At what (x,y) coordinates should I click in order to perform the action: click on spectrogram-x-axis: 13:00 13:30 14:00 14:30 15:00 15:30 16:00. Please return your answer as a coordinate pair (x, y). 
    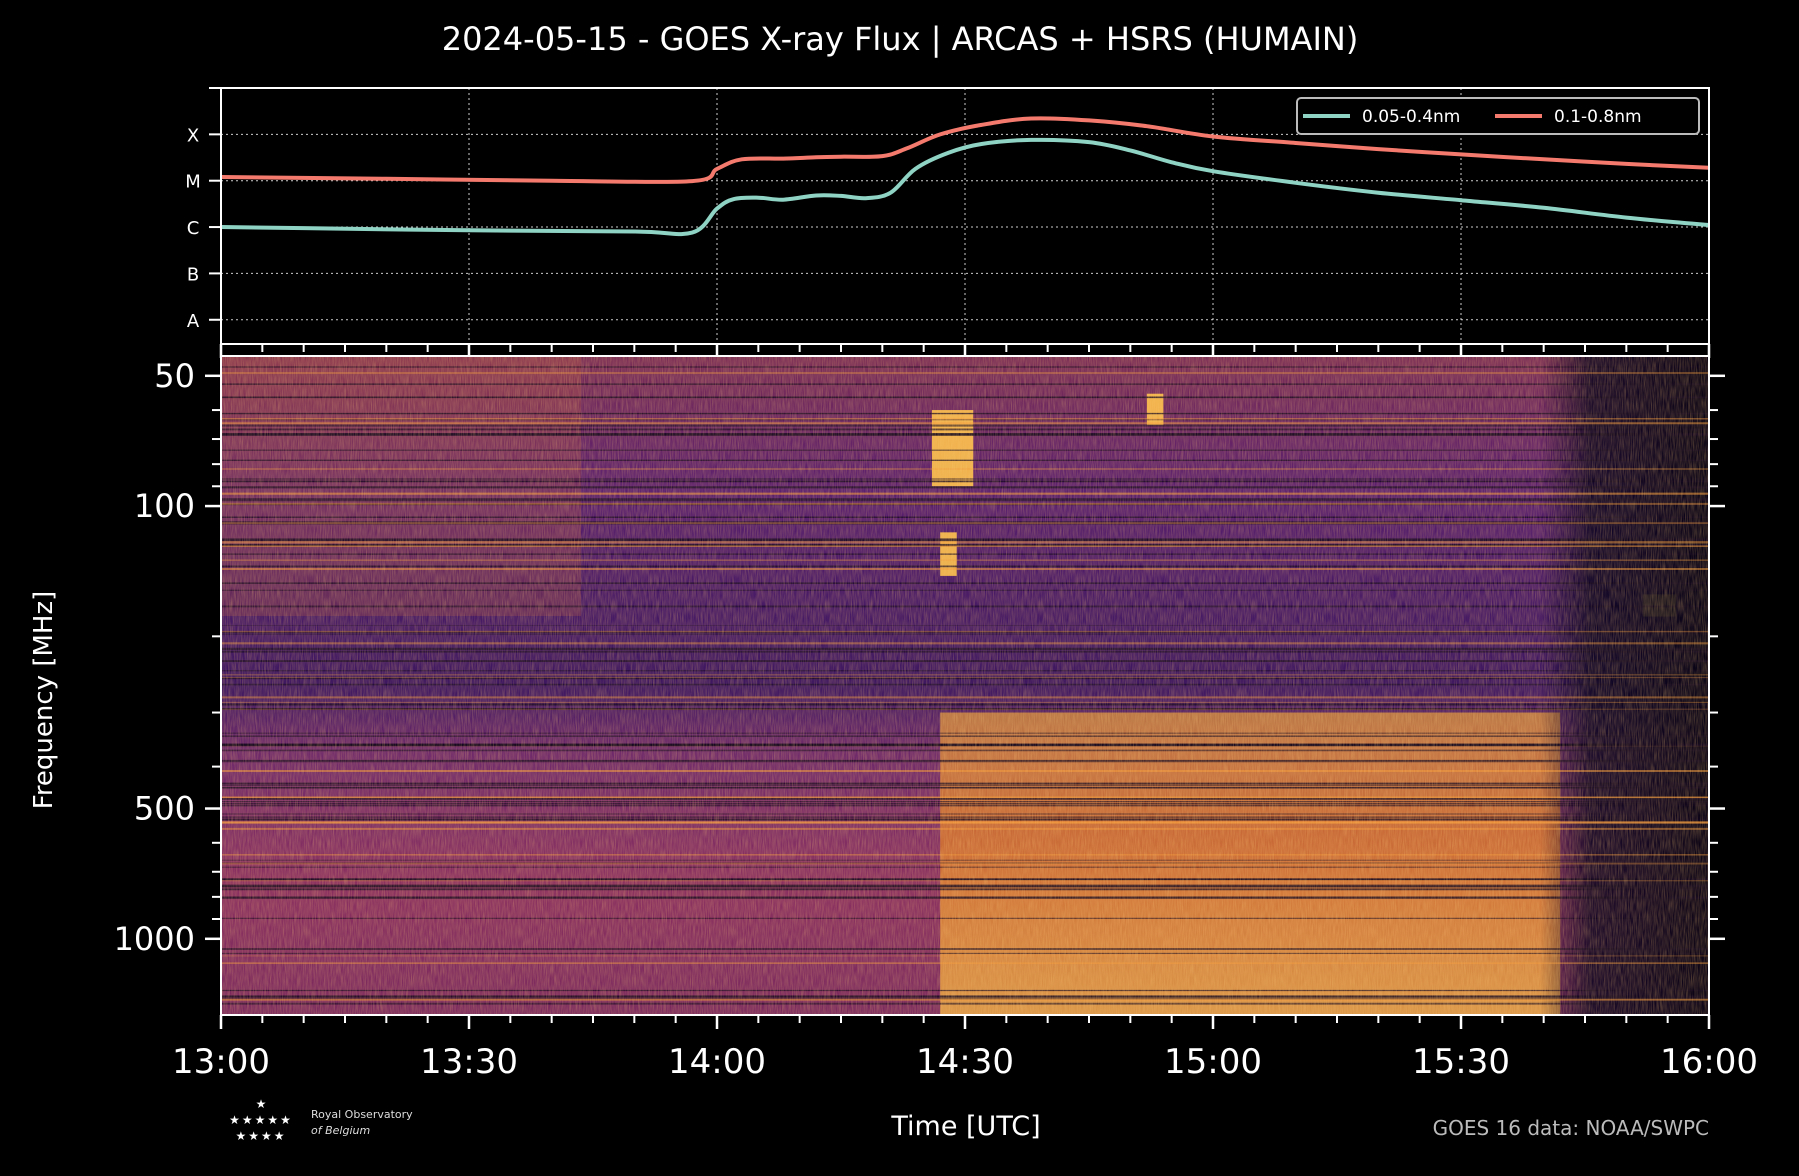
    Looking at the image, I should click on (965, 1048).